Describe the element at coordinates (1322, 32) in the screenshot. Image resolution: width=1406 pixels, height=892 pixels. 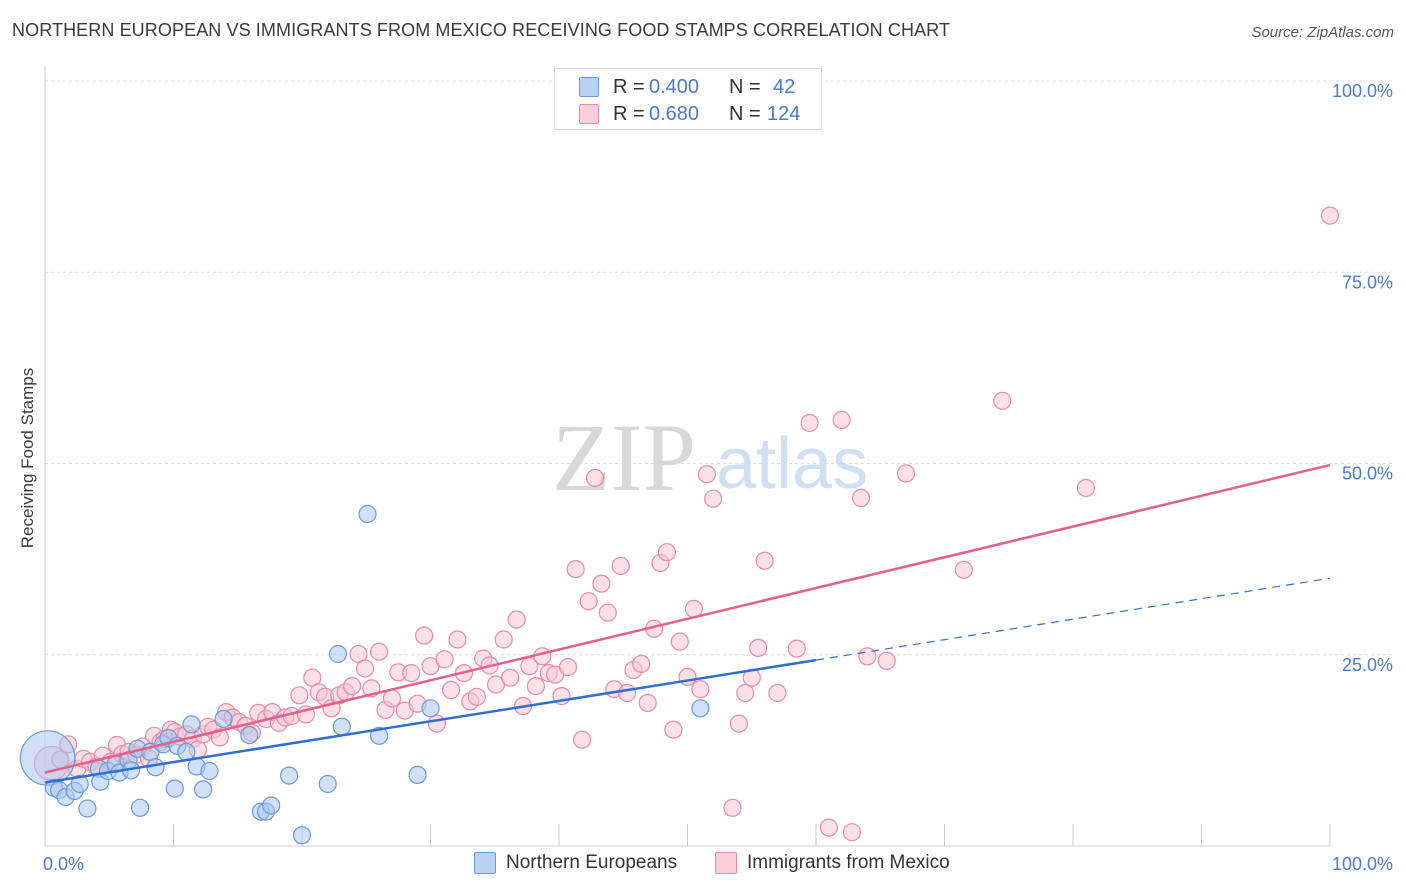
I see `source-label: Source: ZipAtlas.com` at that location.